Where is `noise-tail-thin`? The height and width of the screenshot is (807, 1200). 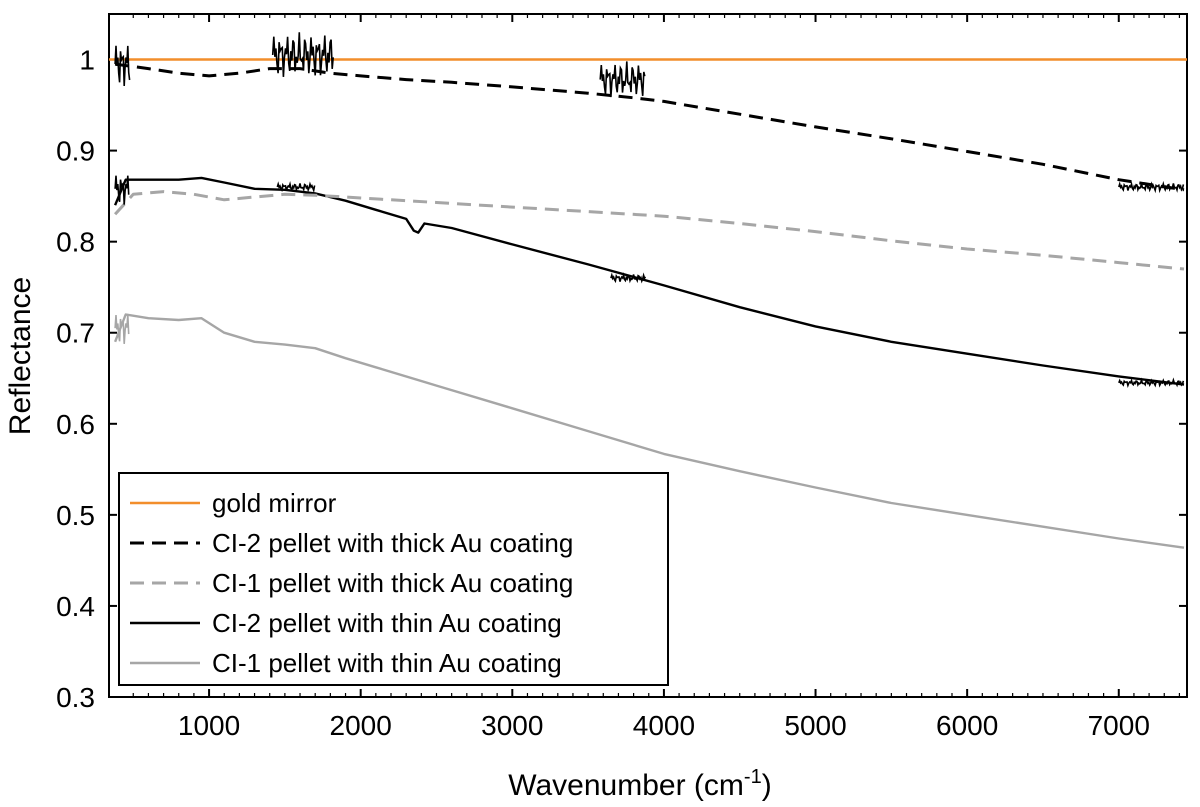
noise-tail-thin is located at coordinates (1151, 382).